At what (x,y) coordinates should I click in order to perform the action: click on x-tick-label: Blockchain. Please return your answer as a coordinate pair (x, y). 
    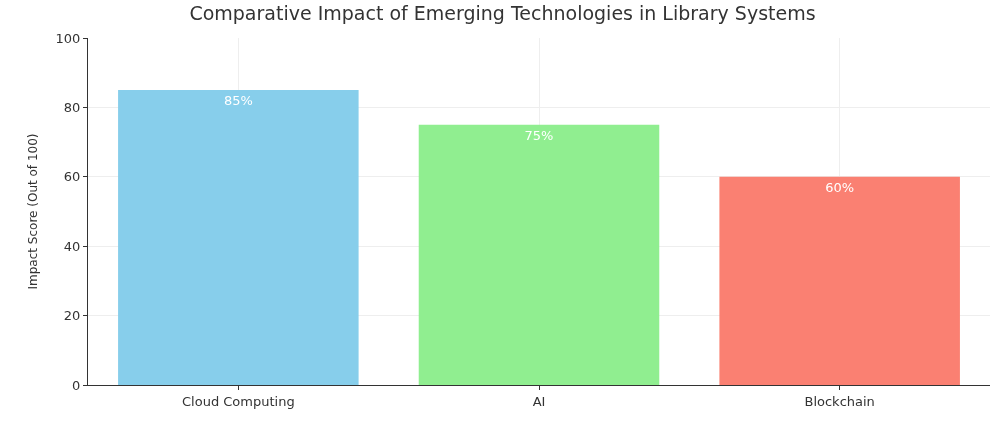
    Looking at the image, I should click on (839, 401).